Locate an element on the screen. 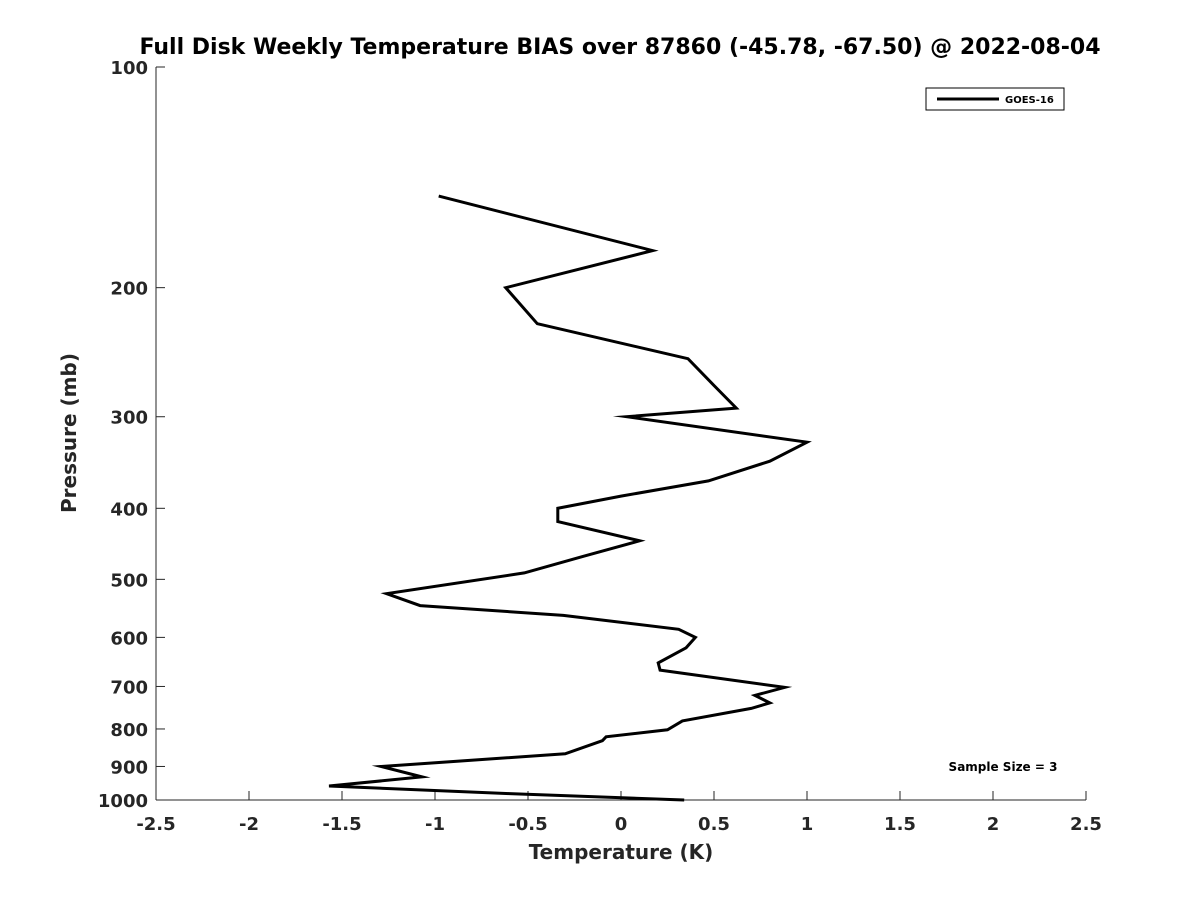 Image resolution: width=1200 pixels, height=904 pixels. legend: GOES-16 is located at coordinates (995, 99).